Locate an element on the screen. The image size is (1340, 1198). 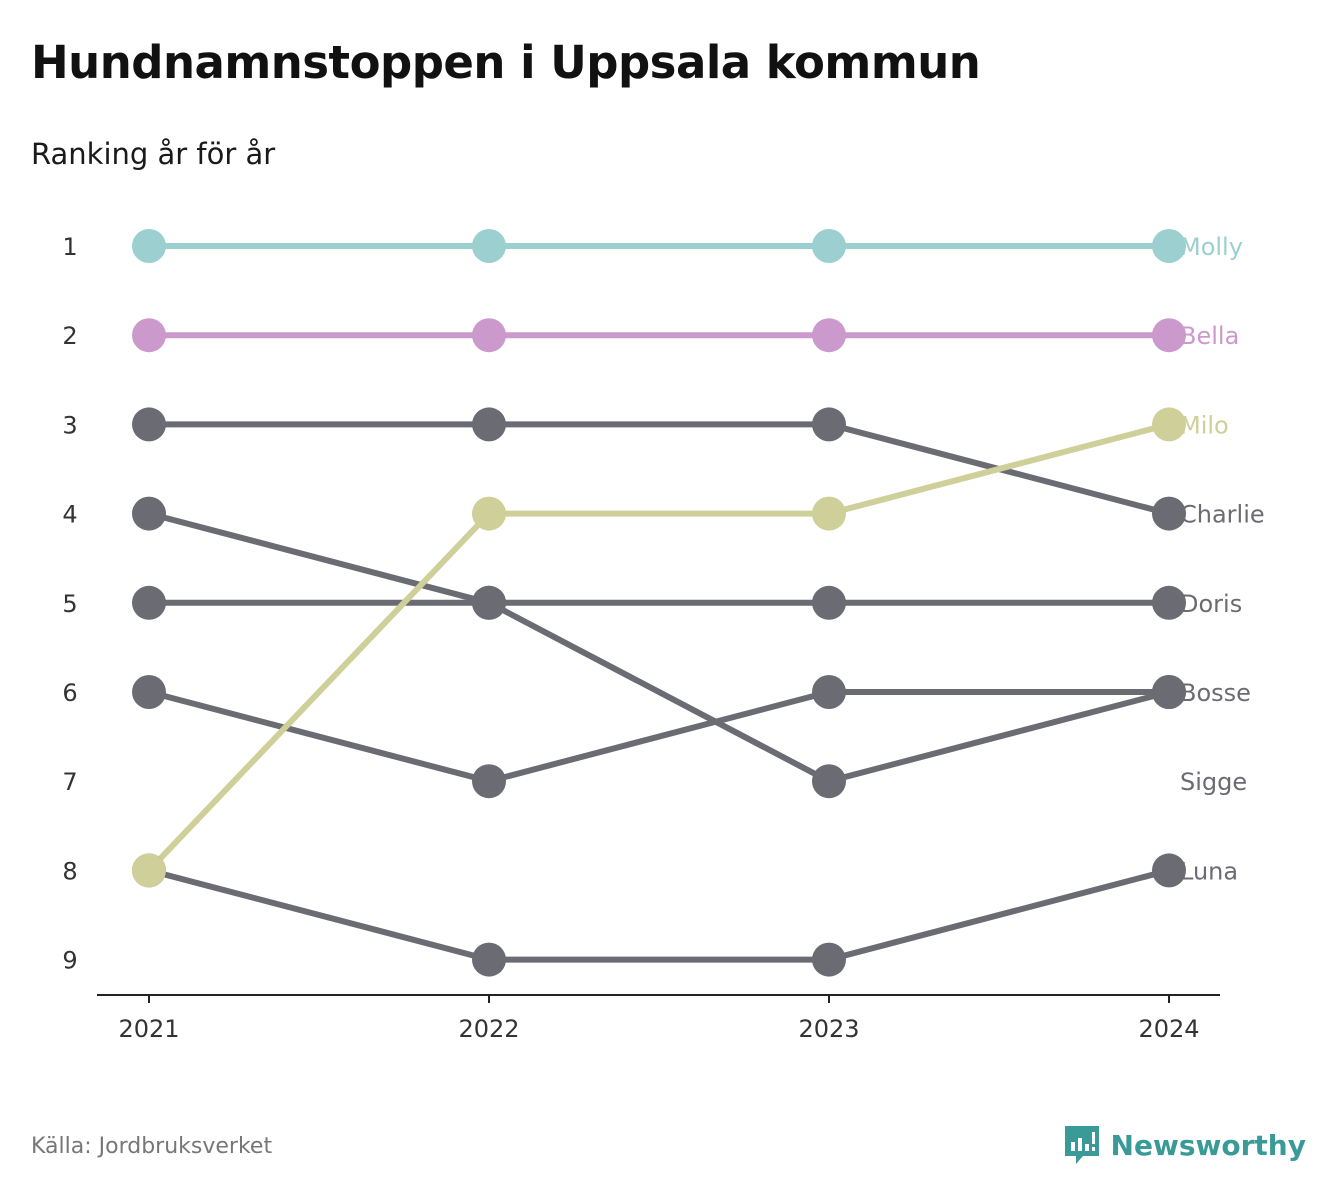
end-label-doris: Doris is located at coordinates (1211, 604).